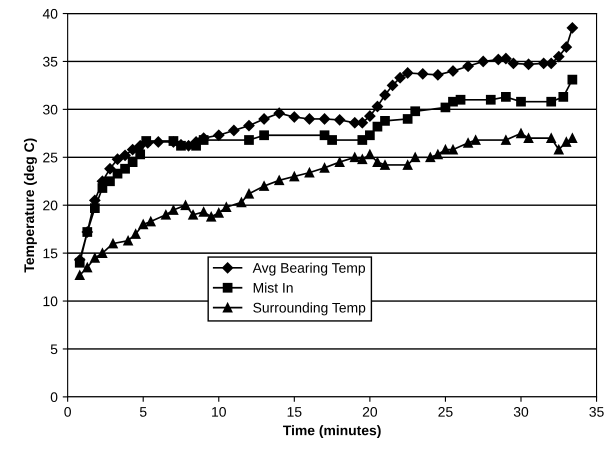  I want to click on y-tick-label: 20, so click(50, 205).